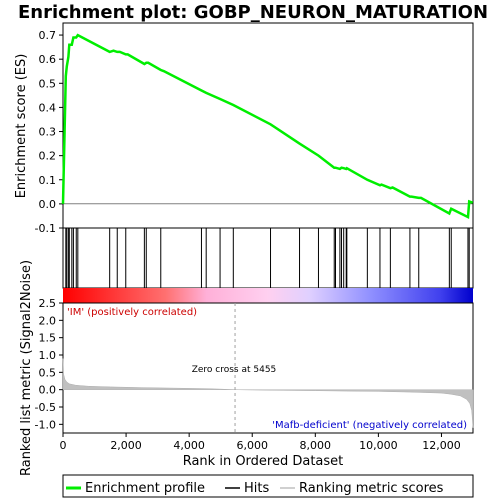  Describe the element at coordinates (126, 445) in the screenshot. I see `xtick-label: 2,000` at that location.